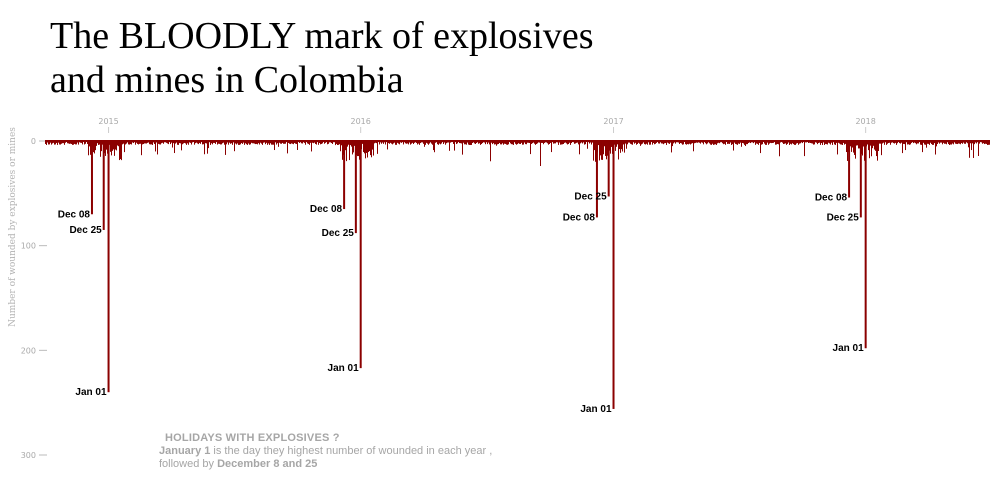 This screenshot has height=500, width=1000. What do you see at coordinates (13, 227) in the screenshot?
I see `y-axis-label: Number of wounded by explosives or mines` at bounding box center [13, 227].